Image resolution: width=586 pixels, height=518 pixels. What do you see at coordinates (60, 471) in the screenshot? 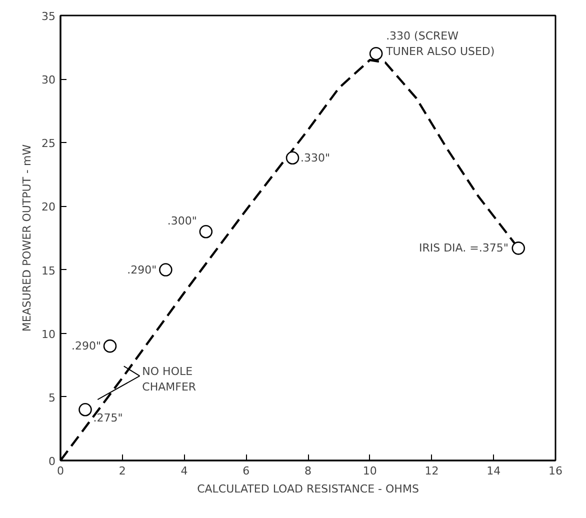
I see `x-tick-label: 0` at bounding box center [60, 471].